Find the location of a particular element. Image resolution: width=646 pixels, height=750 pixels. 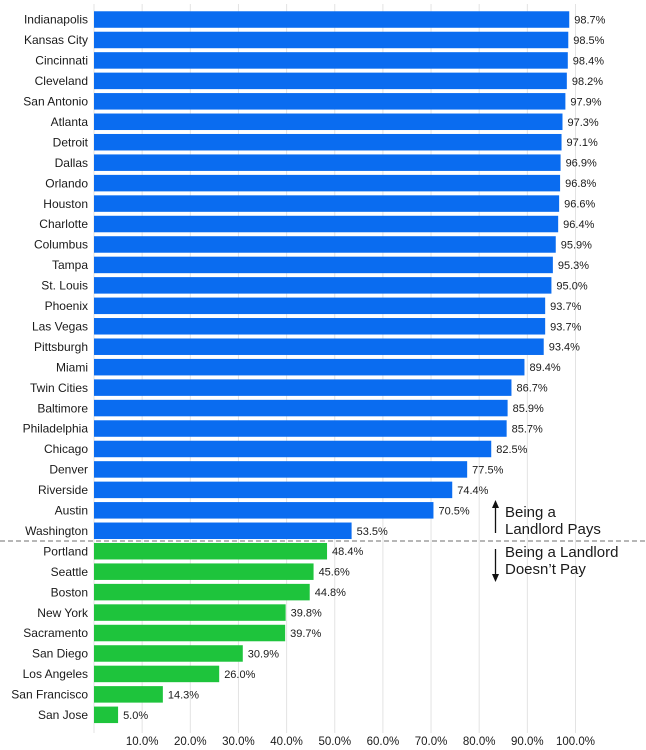

category-label: Sacramento is located at coordinates (55, 633).